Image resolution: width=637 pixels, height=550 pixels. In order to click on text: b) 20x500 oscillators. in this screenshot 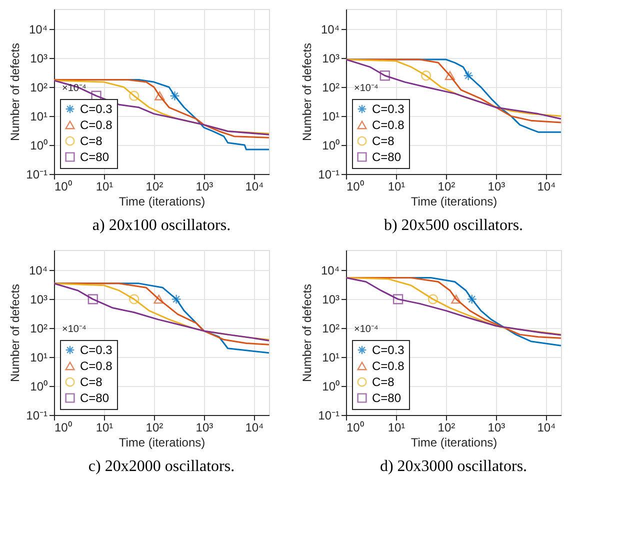, I will do `click(454, 225)`.